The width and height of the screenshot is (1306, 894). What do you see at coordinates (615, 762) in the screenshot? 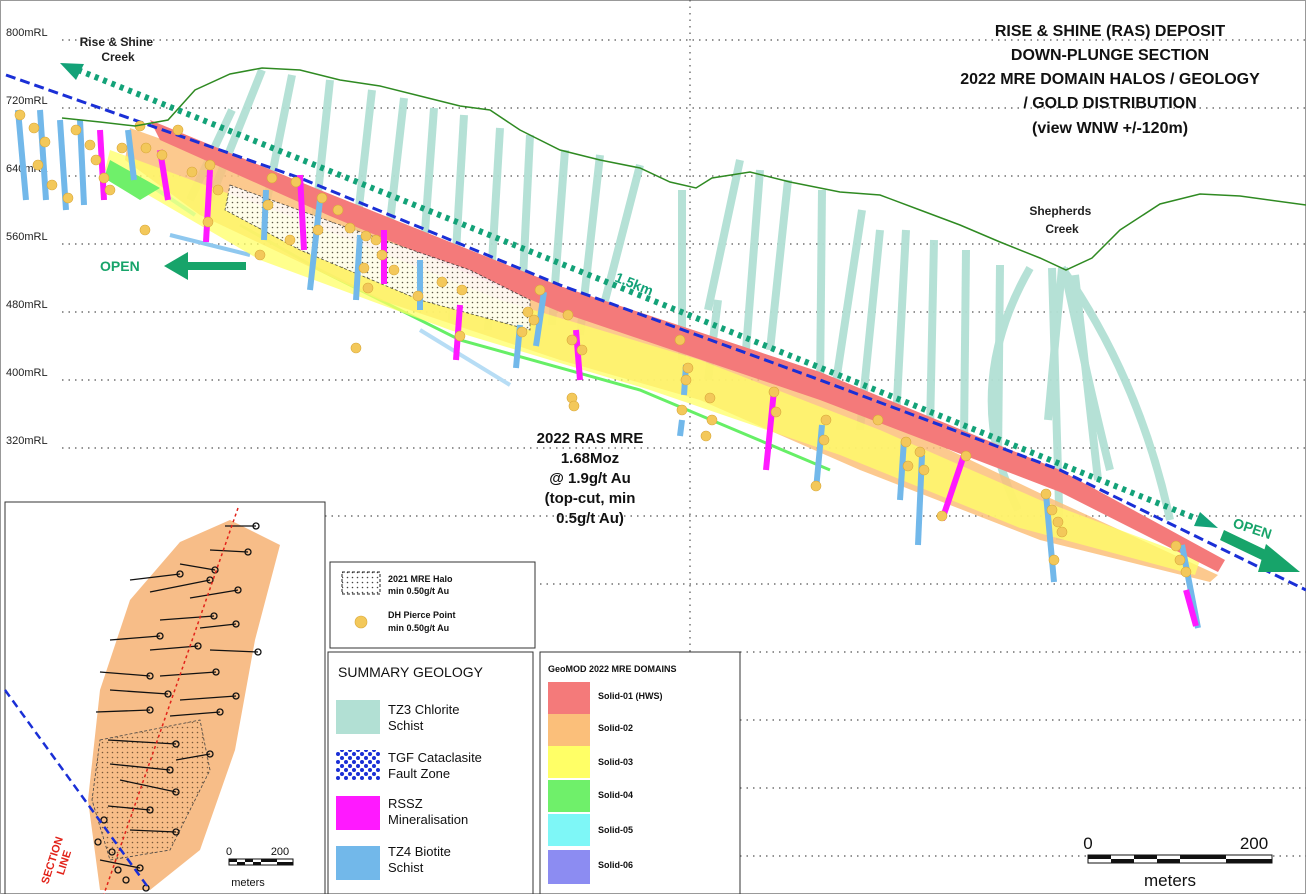
I see `domain-label-solid03: Solid-03` at bounding box center [615, 762].